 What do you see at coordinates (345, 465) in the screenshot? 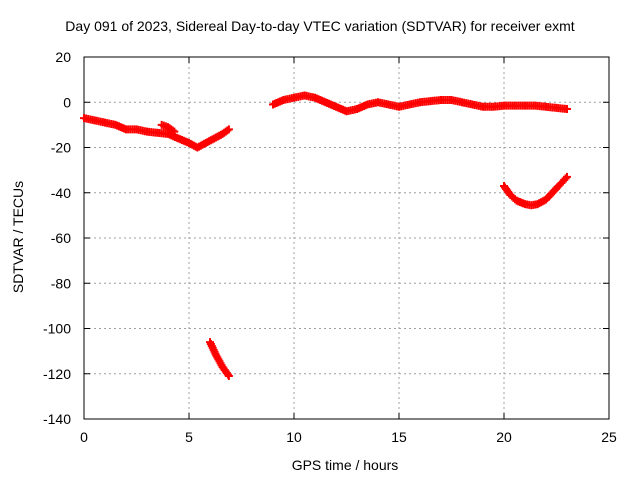
I see `x-axis-label: GPS time / hours` at bounding box center [345, 465].